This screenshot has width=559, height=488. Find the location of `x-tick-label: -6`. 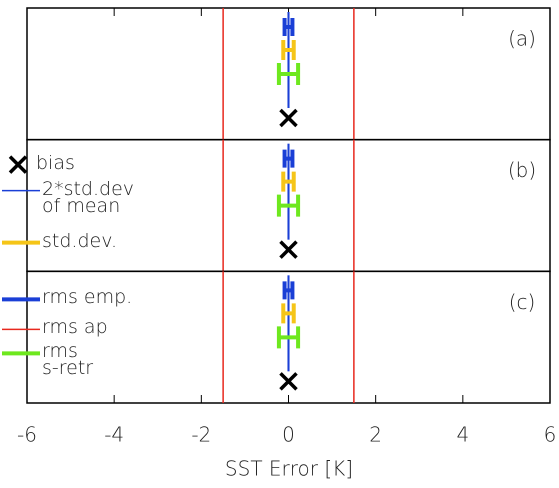

x-tick-label: -6 is located at coordinates (27, 435).